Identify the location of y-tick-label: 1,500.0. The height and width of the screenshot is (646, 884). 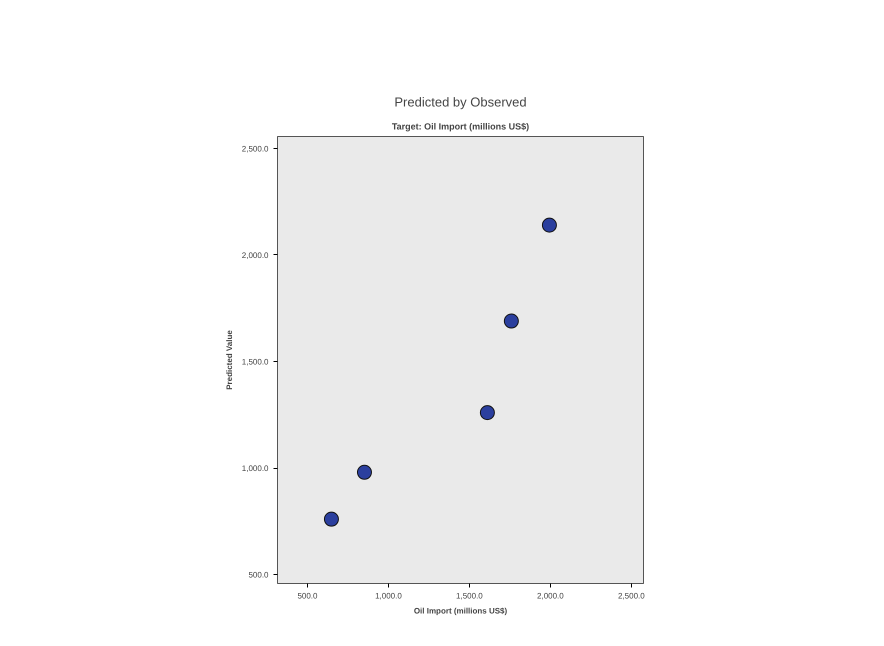
(256, 361).